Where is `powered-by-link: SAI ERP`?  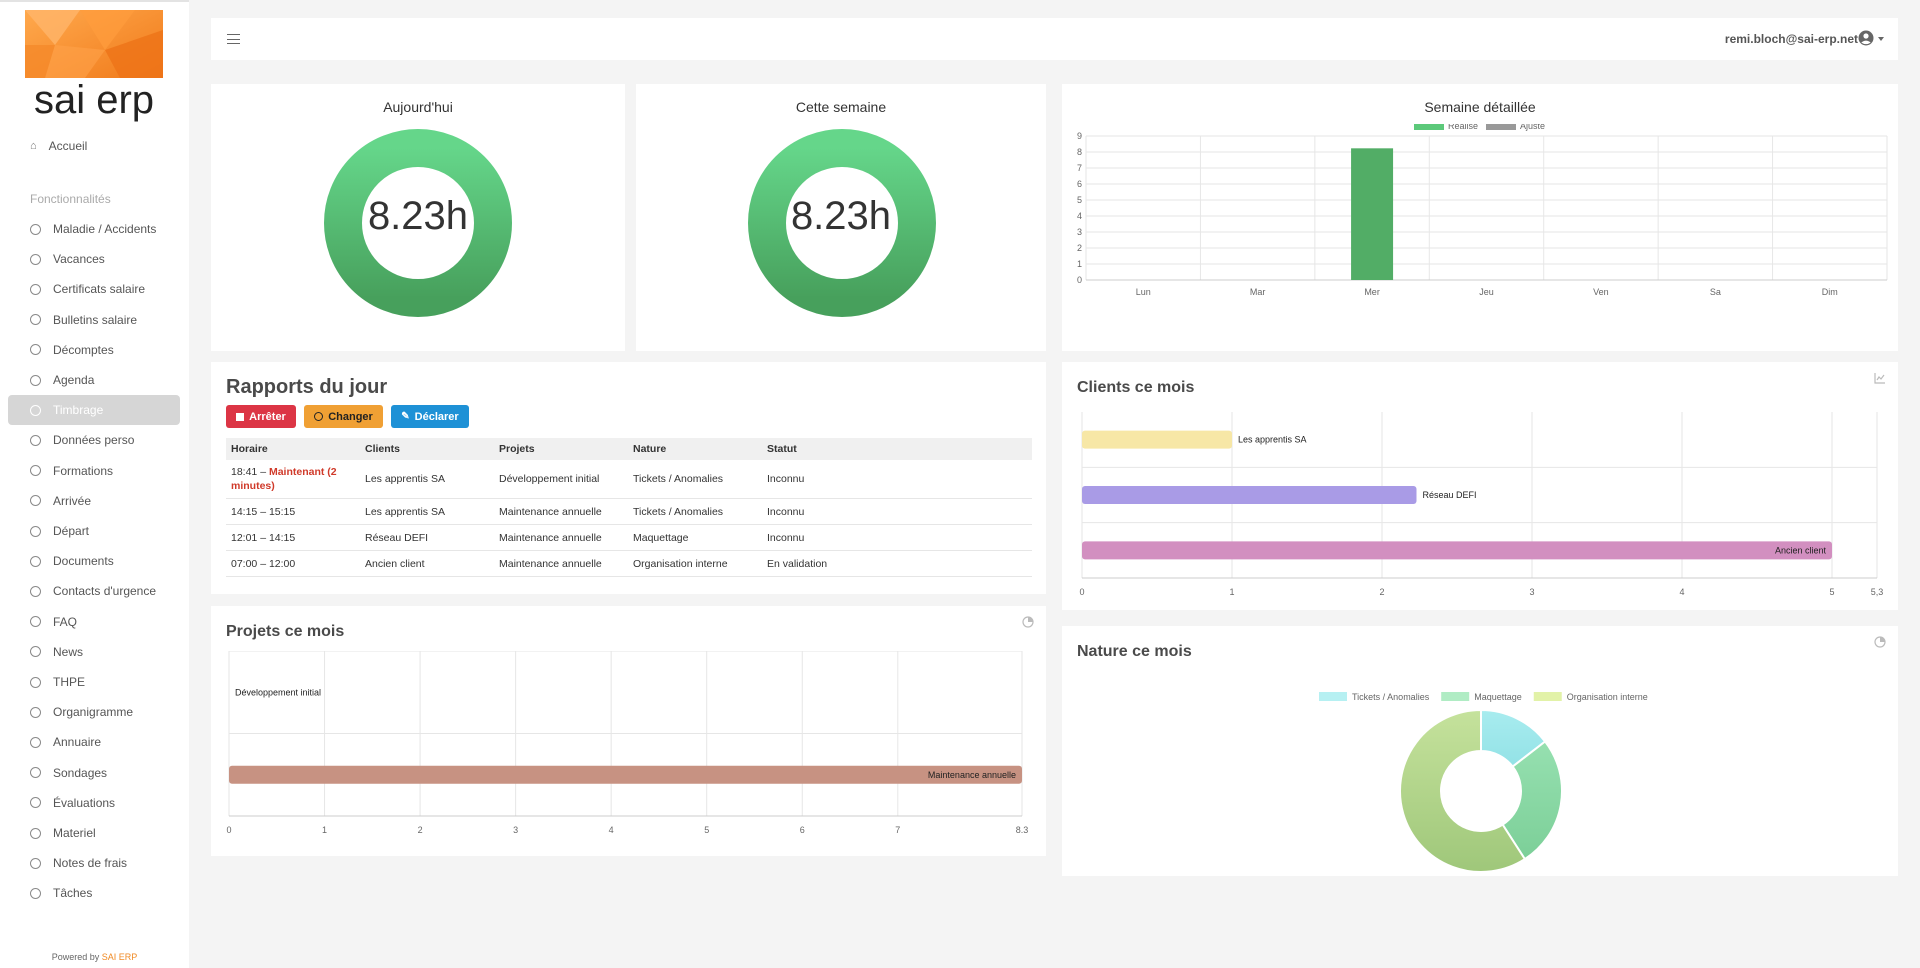
powered-by-link: SAI ERP is located at coordinates (119, 957).